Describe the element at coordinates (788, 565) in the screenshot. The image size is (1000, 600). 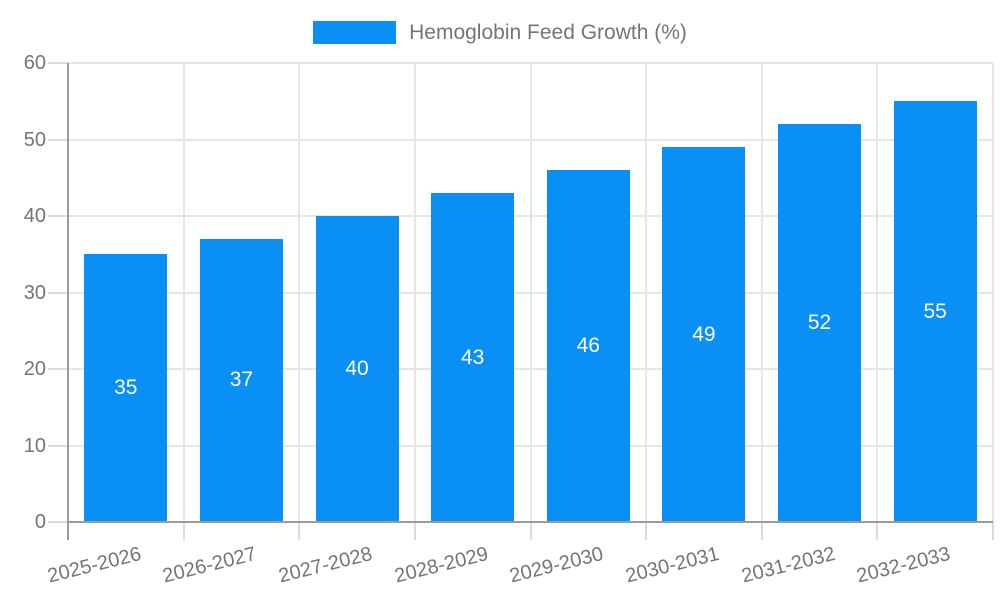
I see `x-tick-label: 2031-2032` at that location.